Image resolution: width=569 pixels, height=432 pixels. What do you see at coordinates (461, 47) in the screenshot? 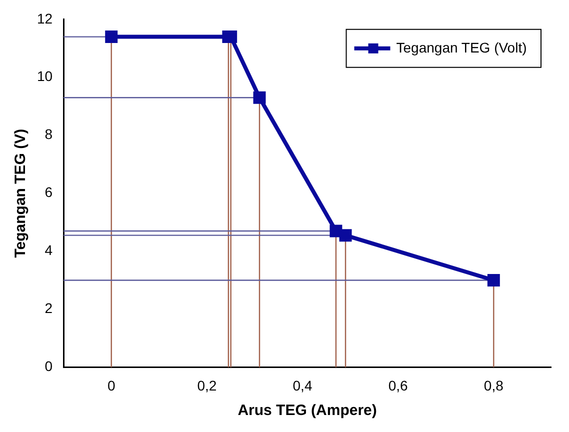
I see `legend-label: Tegangan TEG (Volt)` at bounding box center [461, 47].